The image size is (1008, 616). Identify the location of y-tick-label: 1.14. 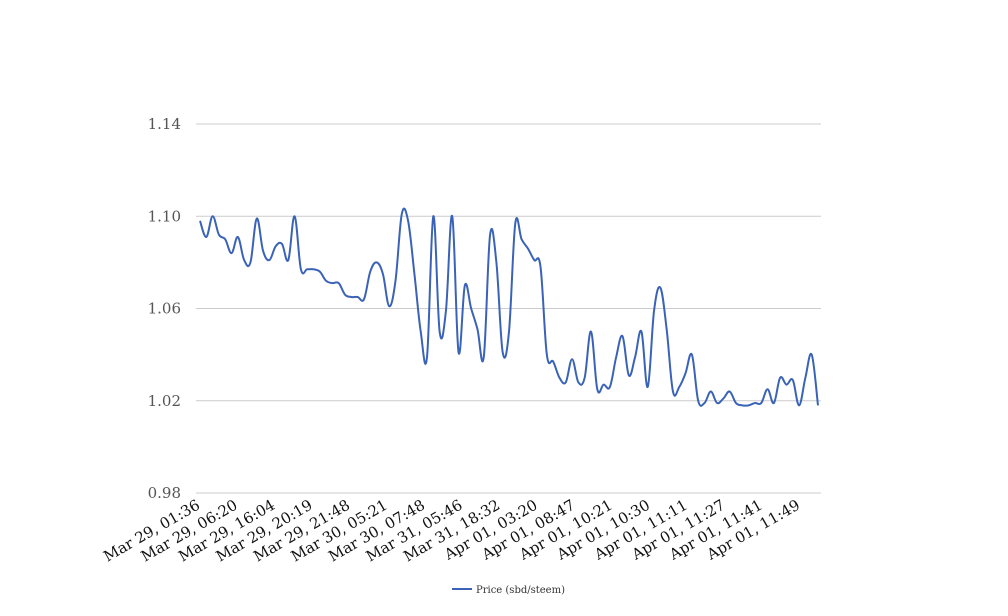
(164, 124).